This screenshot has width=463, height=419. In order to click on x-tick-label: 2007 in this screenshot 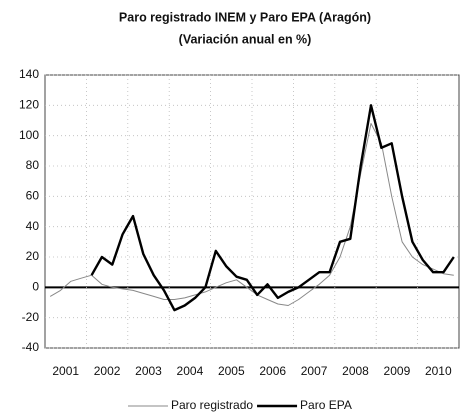, I will do `click(314, 371)`.